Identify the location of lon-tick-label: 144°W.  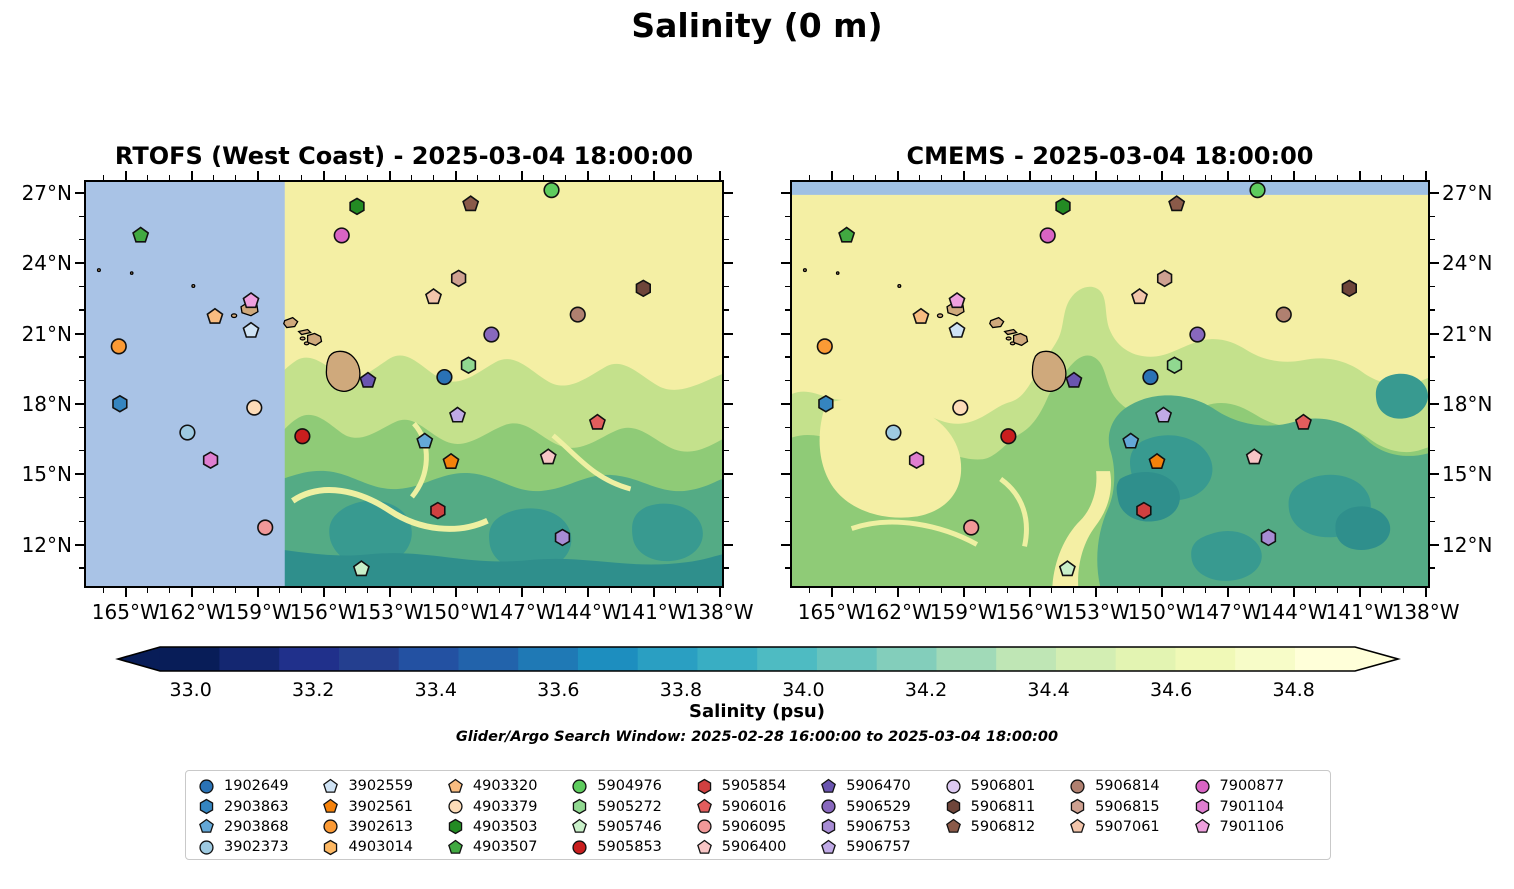
(587, 612).